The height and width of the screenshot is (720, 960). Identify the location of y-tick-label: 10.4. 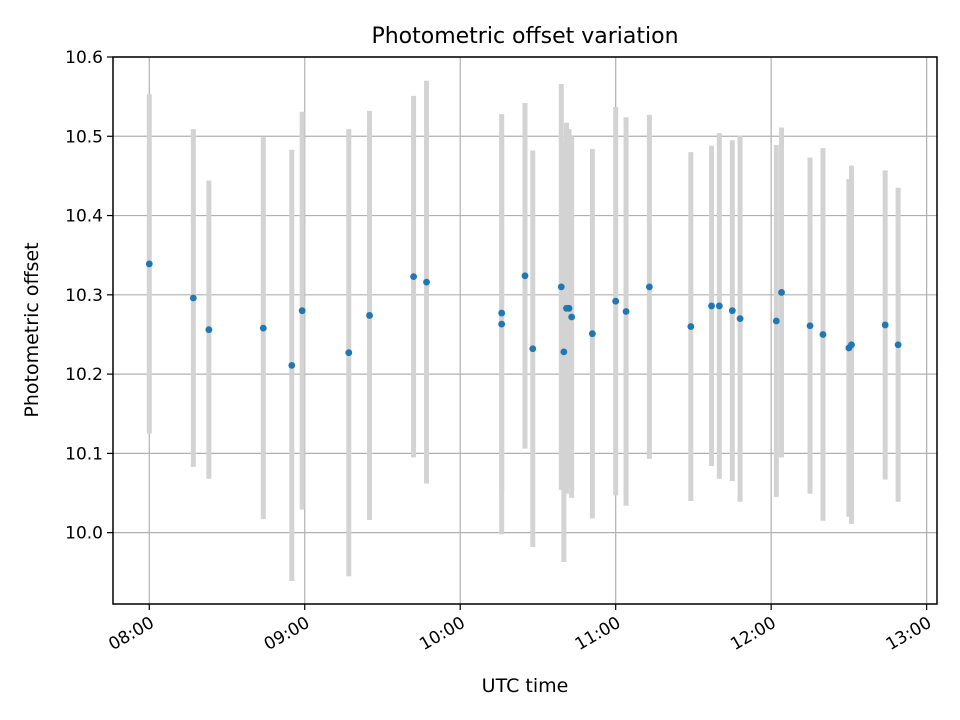
(84, 217).